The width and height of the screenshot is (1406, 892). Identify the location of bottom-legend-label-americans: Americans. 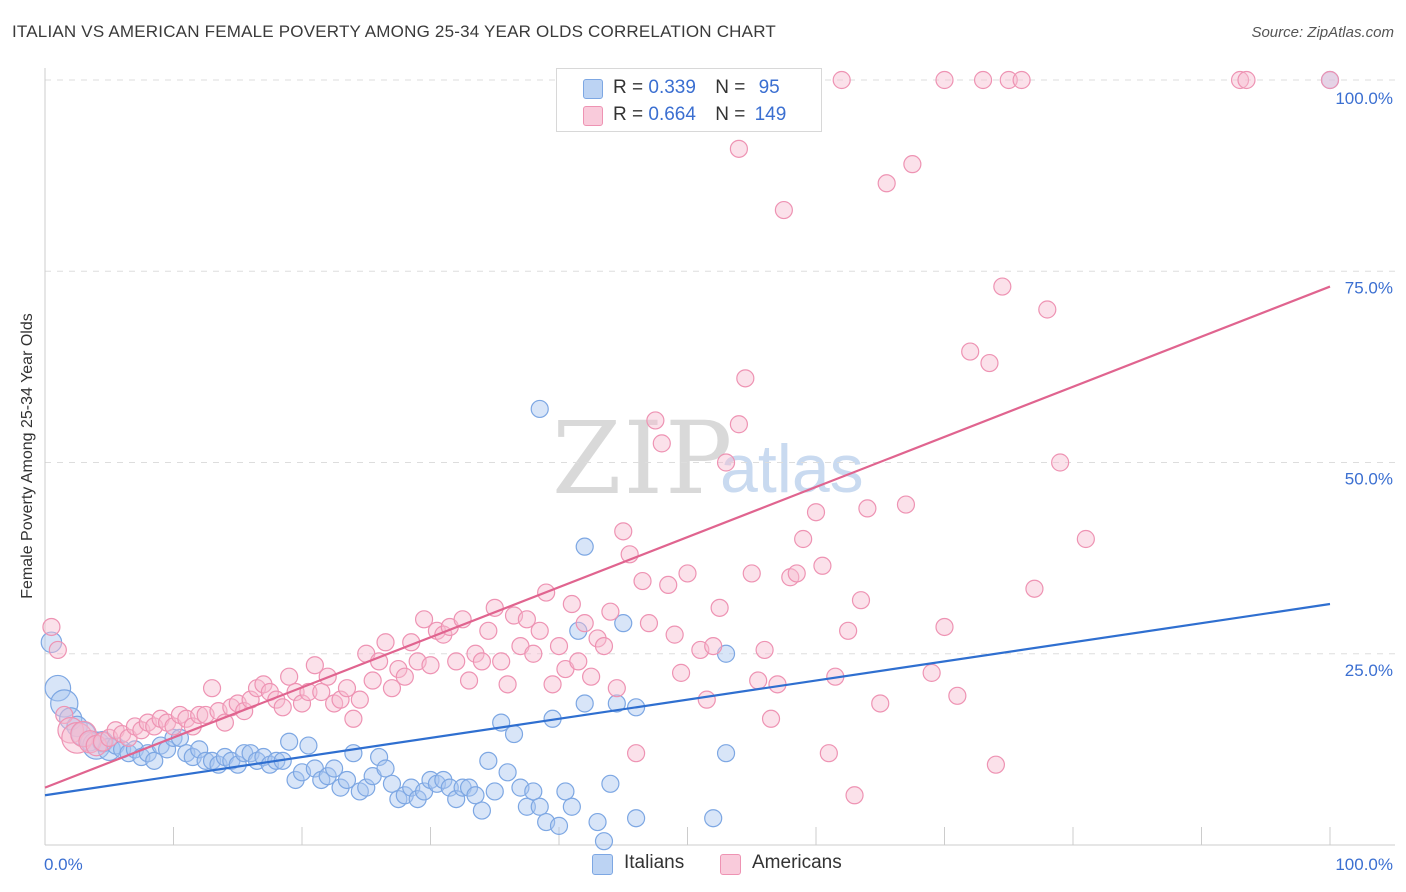
(797, 862).